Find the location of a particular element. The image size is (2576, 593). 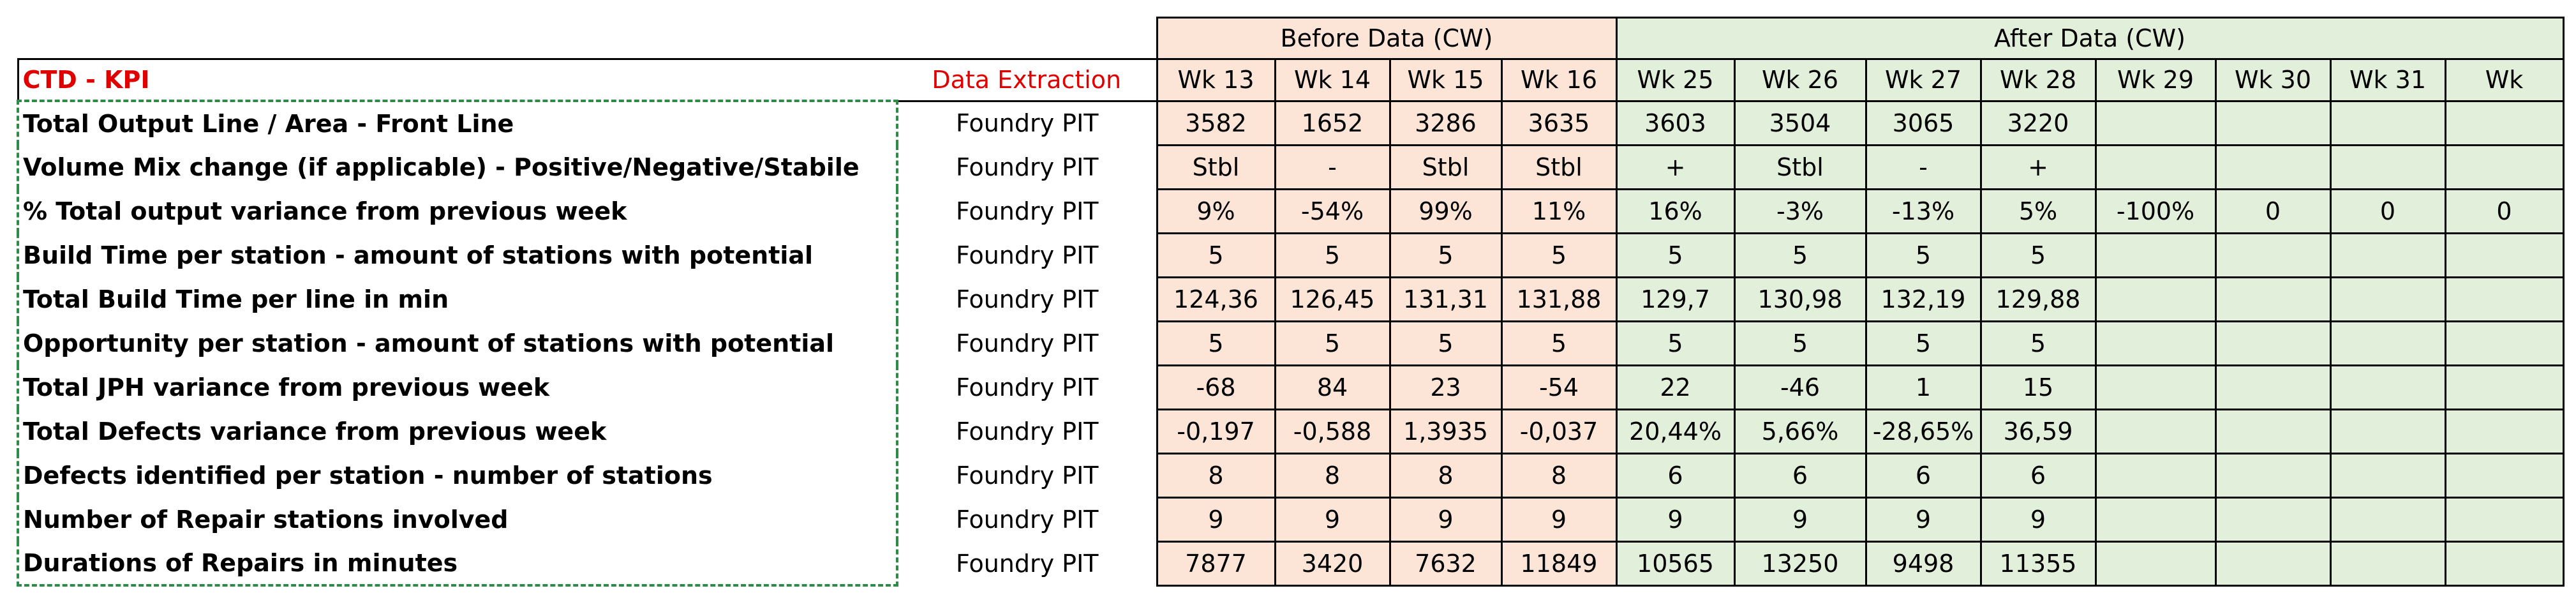

kpi-value: 13250 is located at coordinates (1800, 563).